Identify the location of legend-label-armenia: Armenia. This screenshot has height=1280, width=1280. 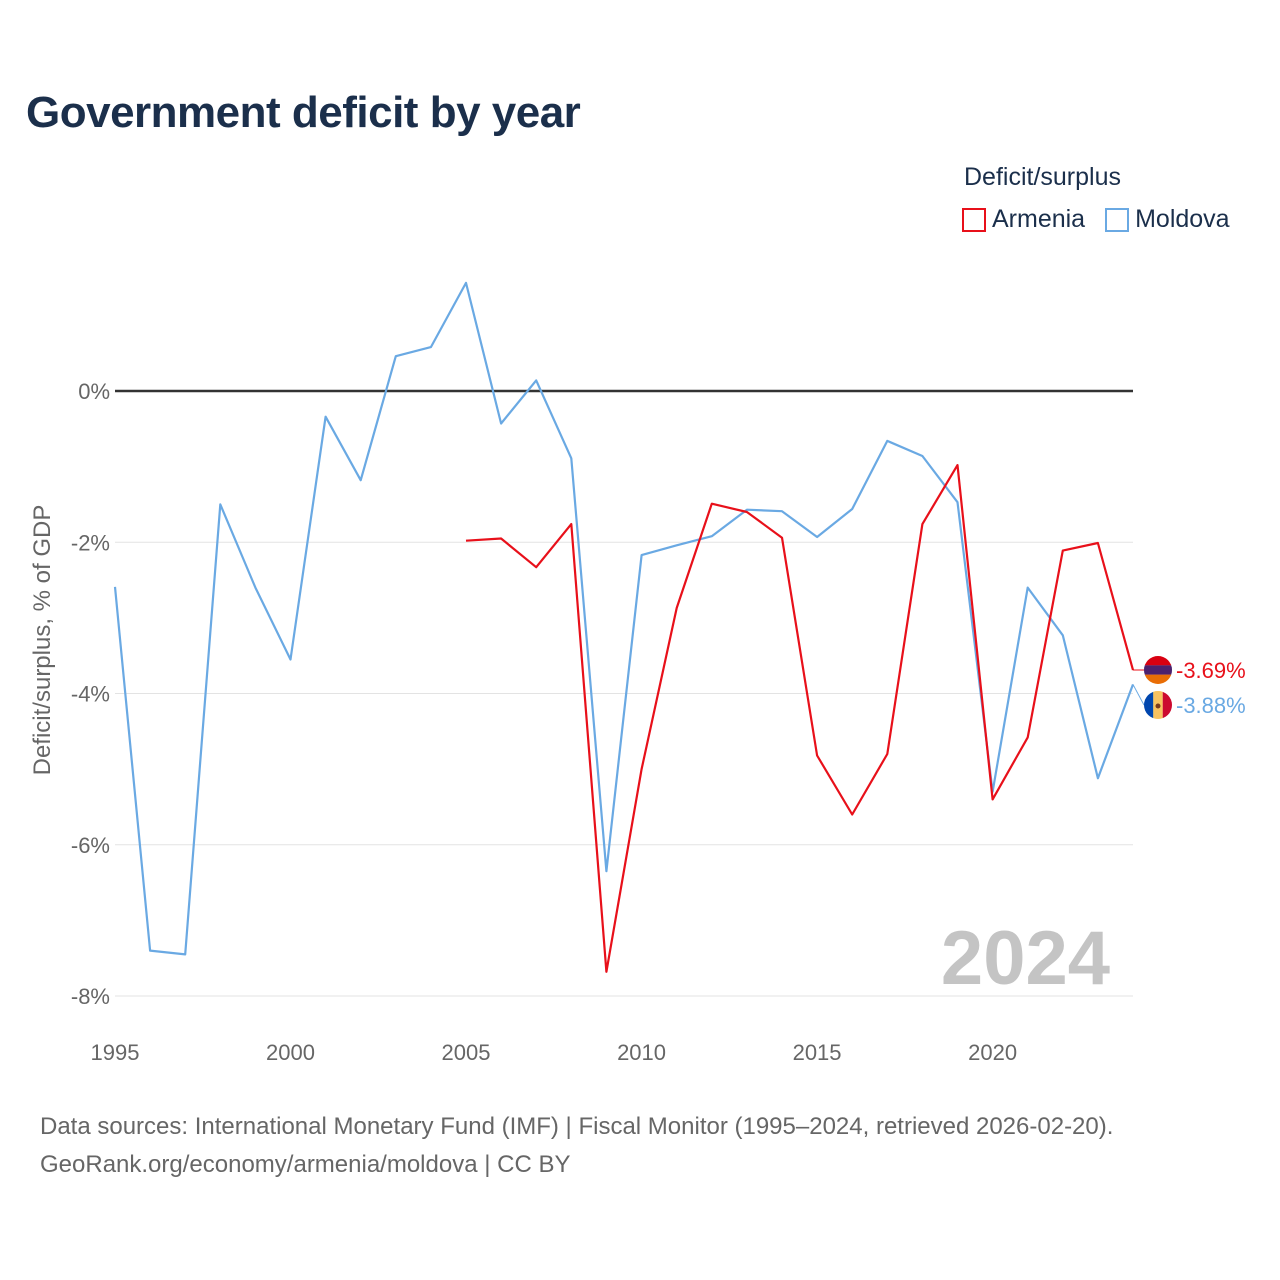
(1039, 219).